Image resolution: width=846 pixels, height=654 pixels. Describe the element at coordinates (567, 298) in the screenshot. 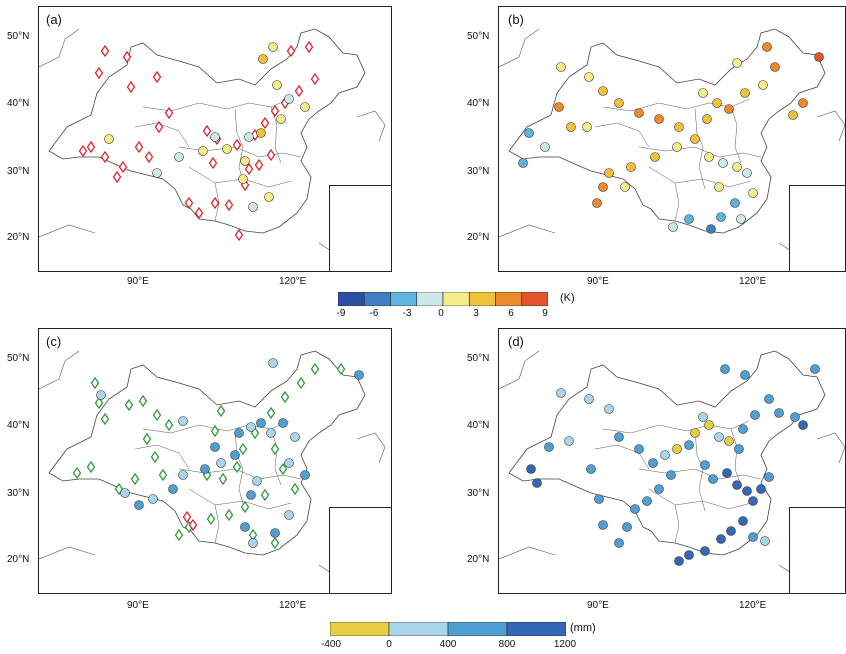

I see `temp-unit: (K)` at that location.